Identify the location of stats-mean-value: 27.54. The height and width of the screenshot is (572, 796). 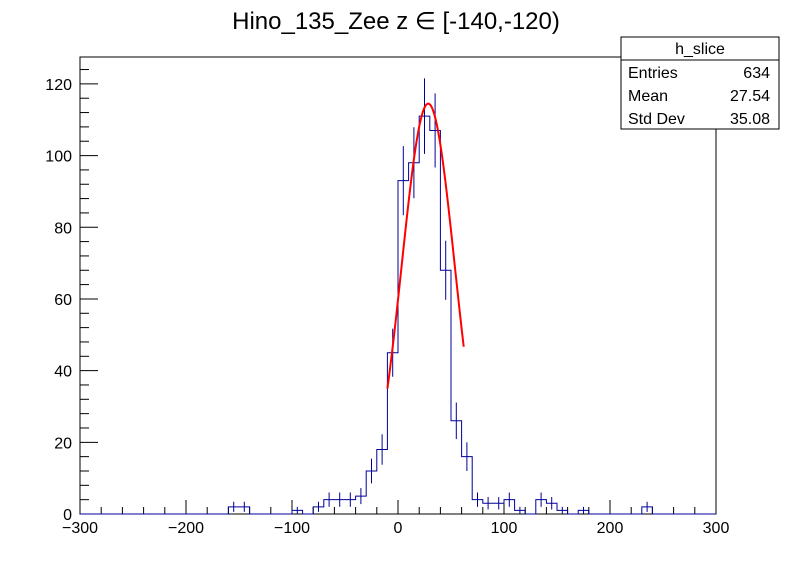
(750, 96).